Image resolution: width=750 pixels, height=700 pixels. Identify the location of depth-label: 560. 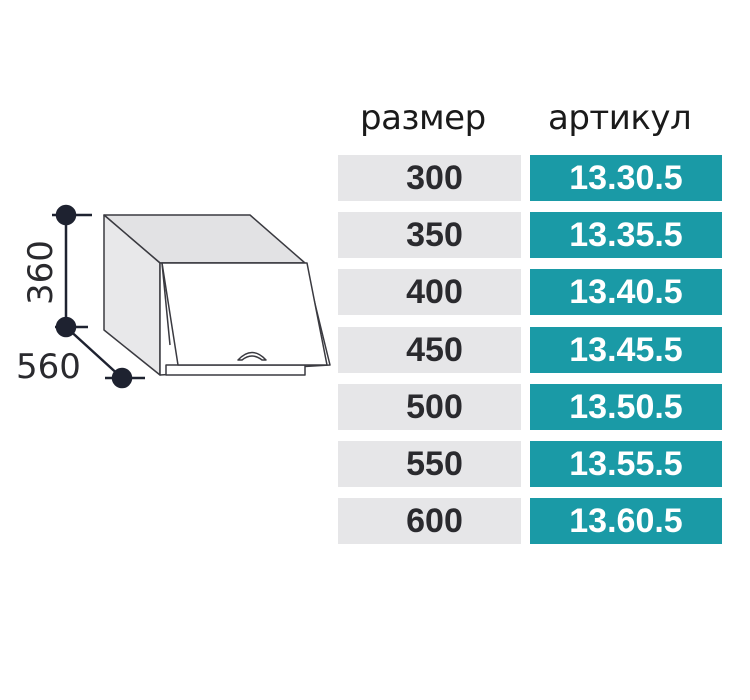
(48, 367).